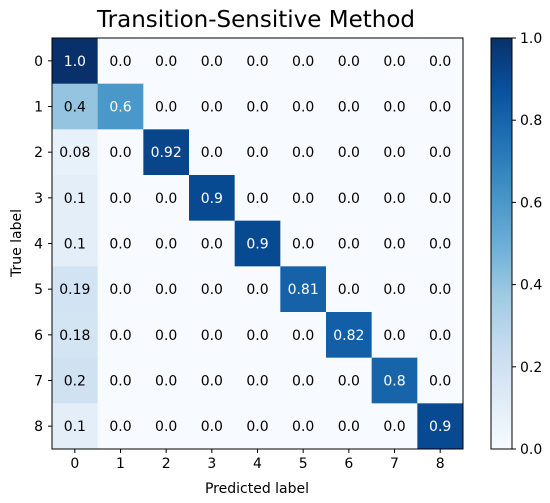 This screenshot has height=503, width=550. Describe the element at coordinates (440, 464) in the screenshot. I see `x-tick-label: 8` at that location.